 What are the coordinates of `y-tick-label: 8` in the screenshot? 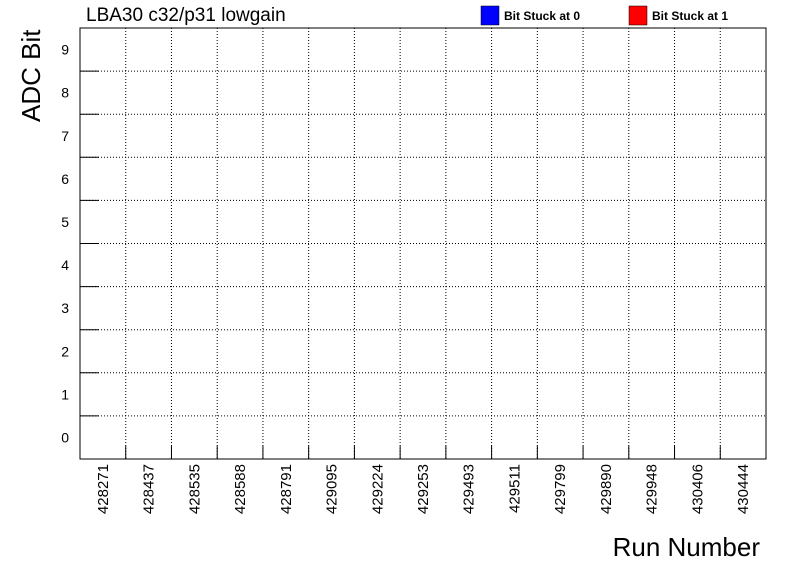 It's located at (65, 93).